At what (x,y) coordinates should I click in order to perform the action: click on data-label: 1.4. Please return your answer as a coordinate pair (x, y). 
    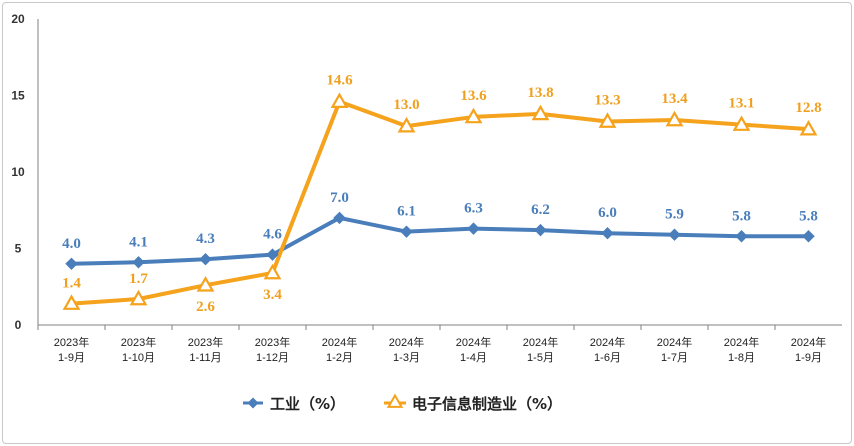
    Looking at the image, I should click on (71, 284).